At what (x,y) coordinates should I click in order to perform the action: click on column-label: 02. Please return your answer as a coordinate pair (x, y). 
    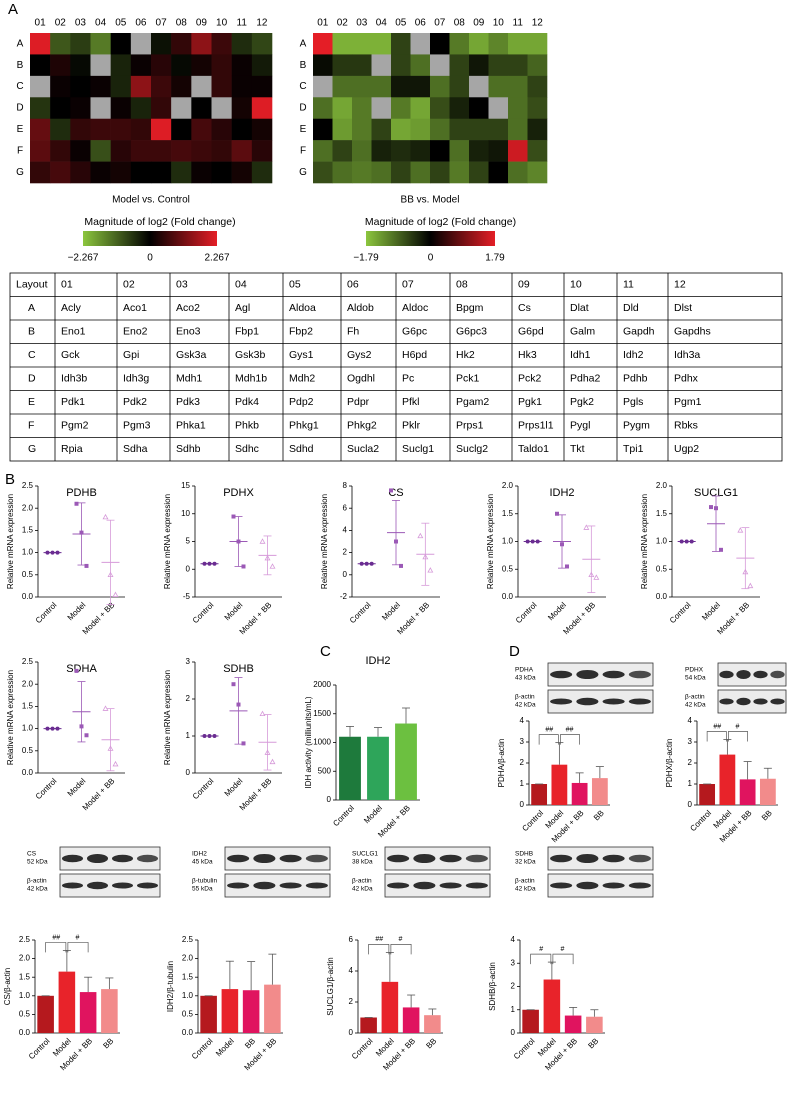
    Looking at the image, I should click on (61, 23).